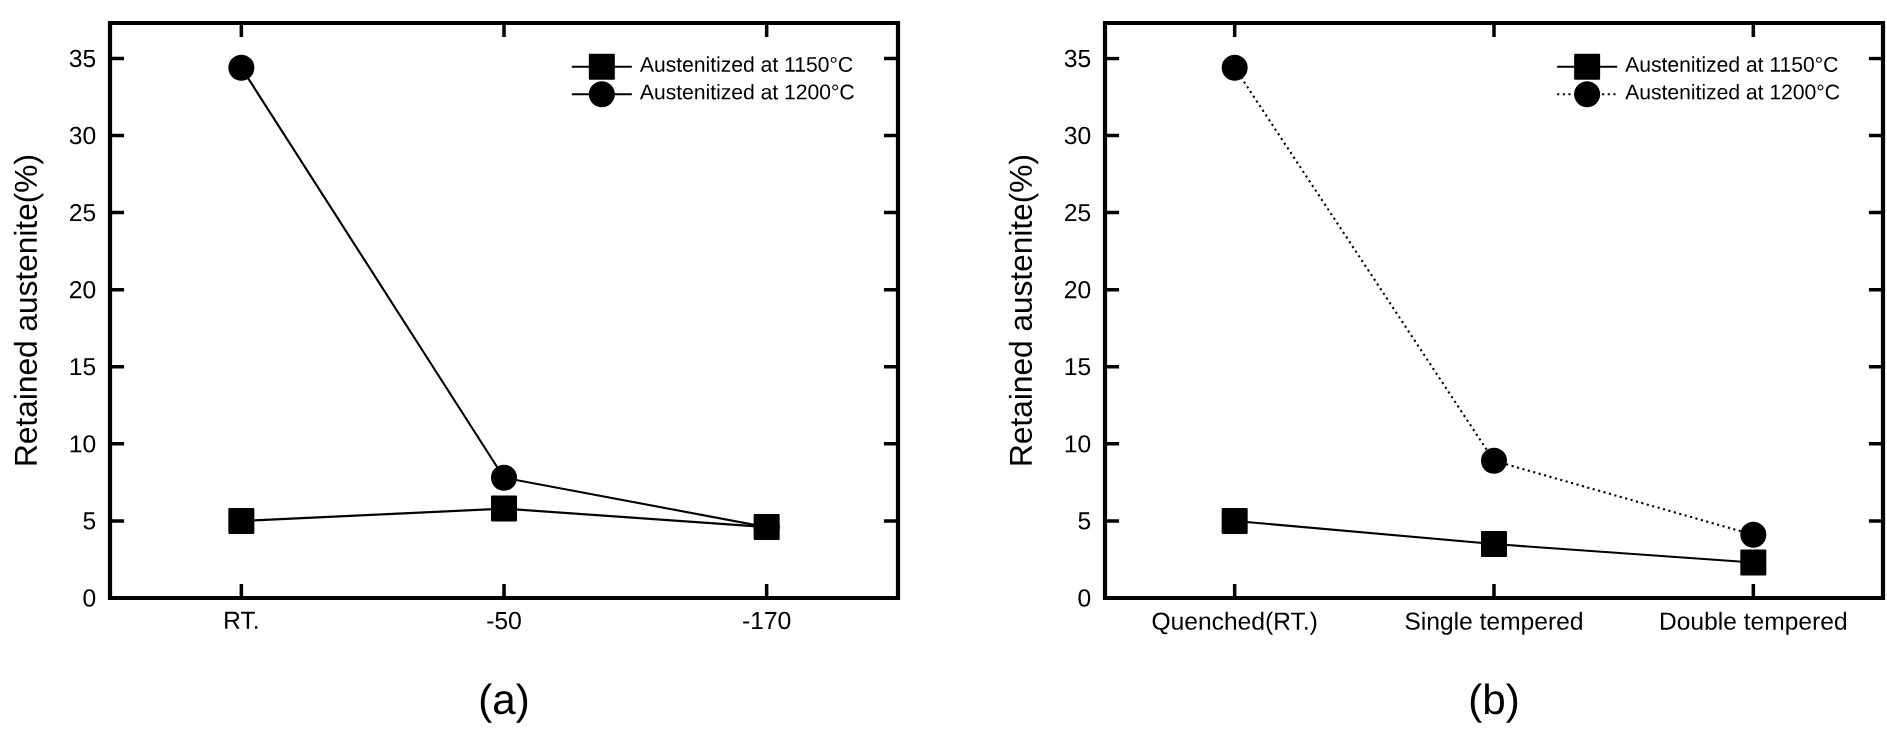  I want to click on text: (a), so click(504, 703).